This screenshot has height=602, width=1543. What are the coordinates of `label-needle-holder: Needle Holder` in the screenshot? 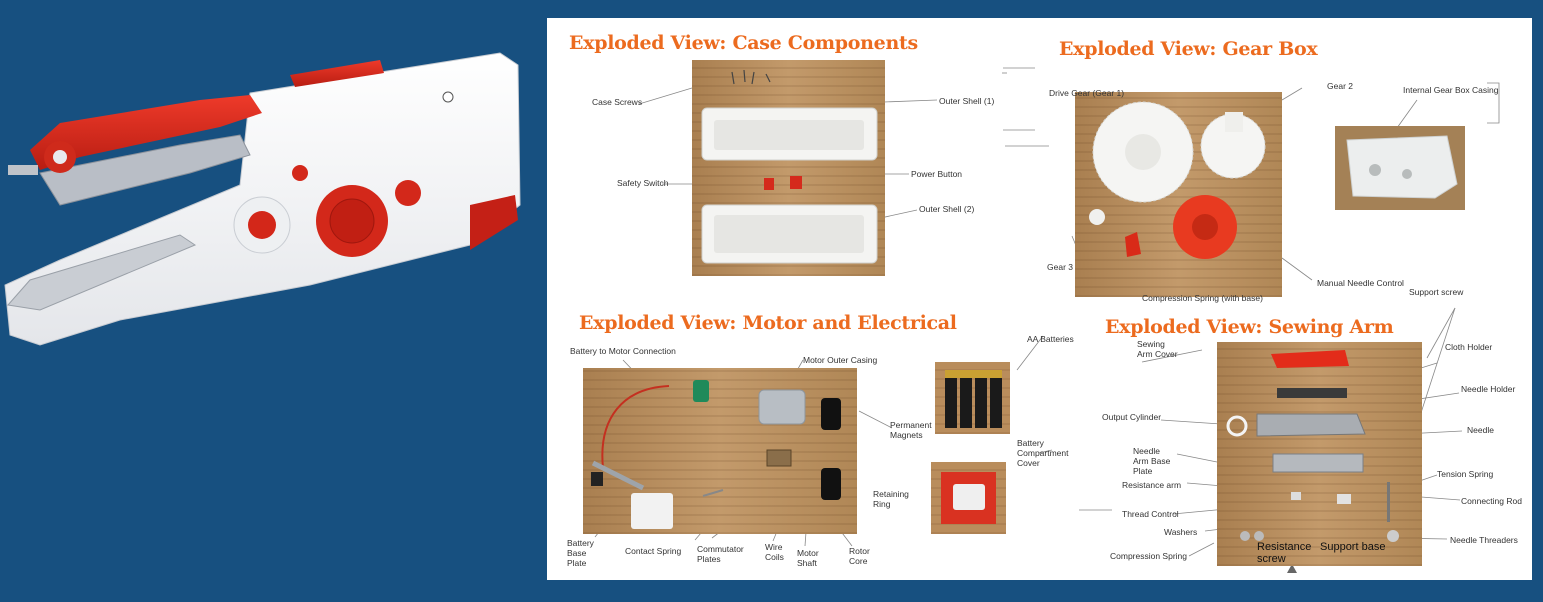 It's located at (1488, 389).